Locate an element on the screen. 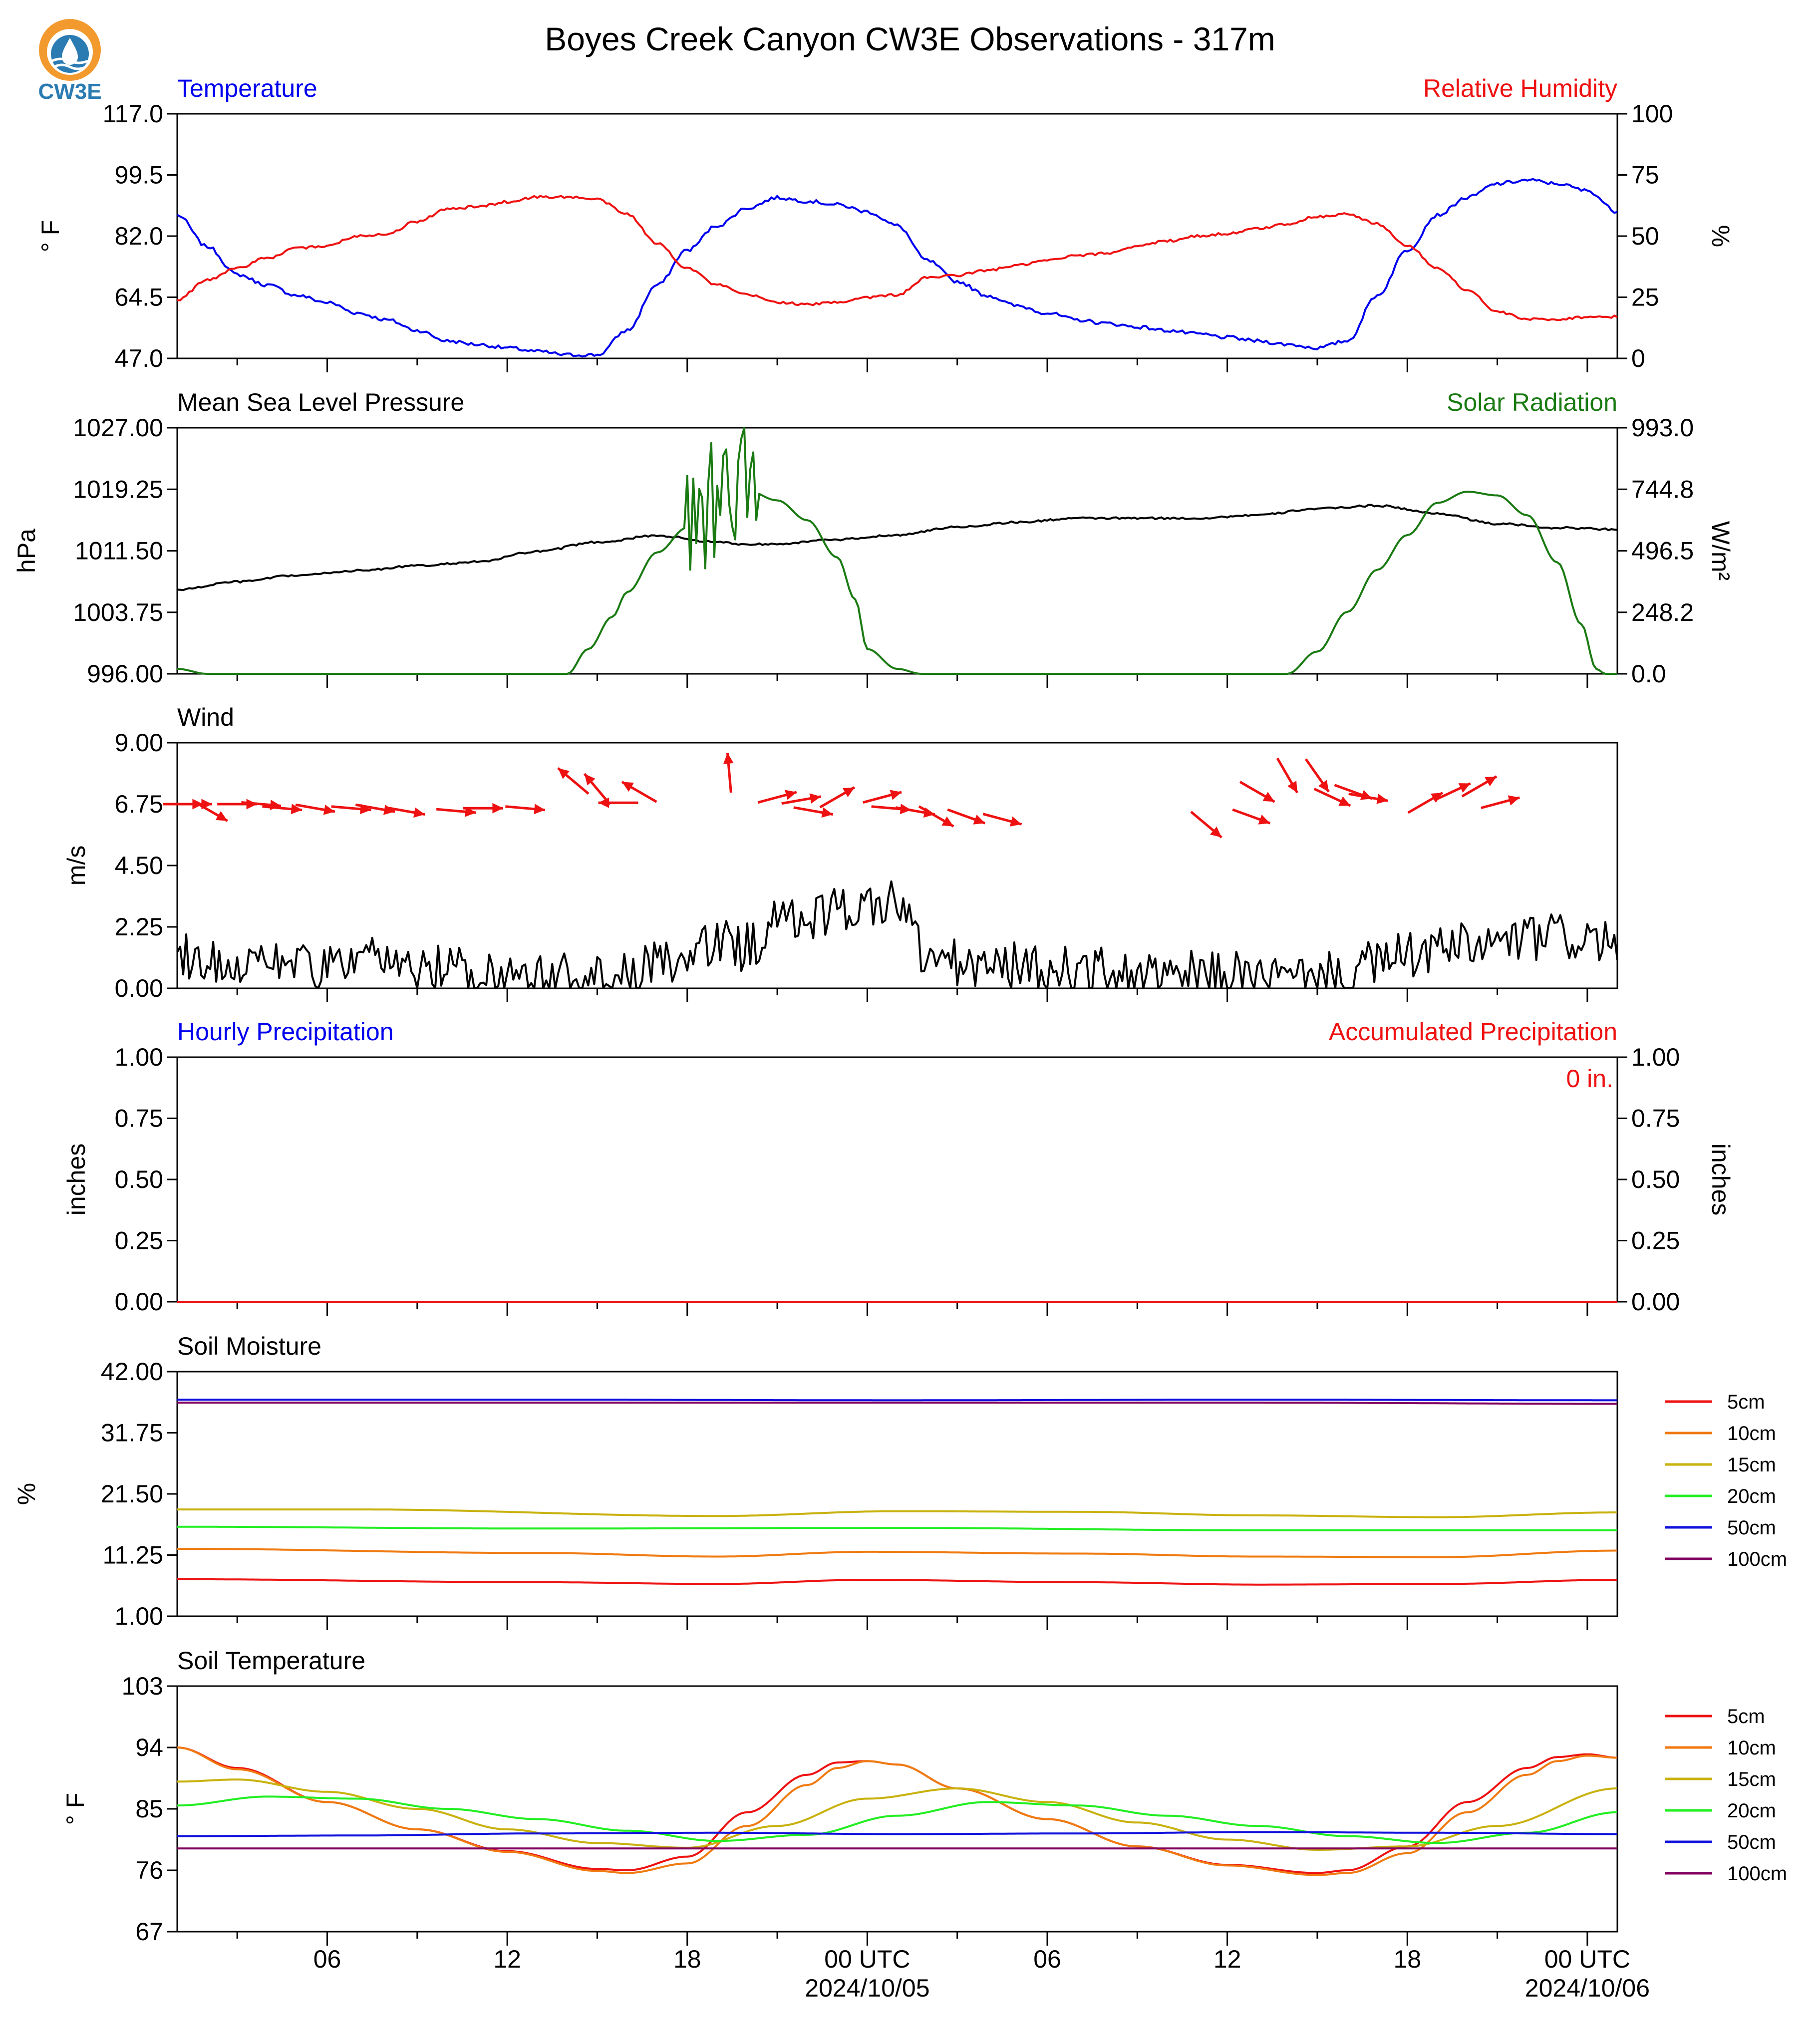 This screenshot has height=2028, width=1820. legend-label: 15cm is located at coordinates (1751, 1465).